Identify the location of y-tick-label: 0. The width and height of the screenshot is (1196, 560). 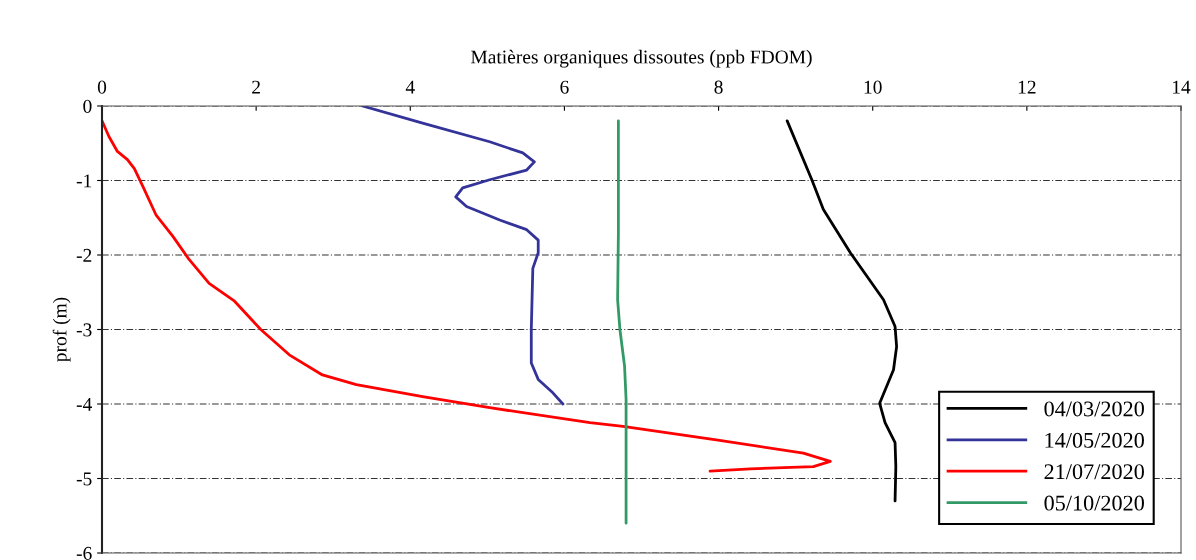
(87, 106).